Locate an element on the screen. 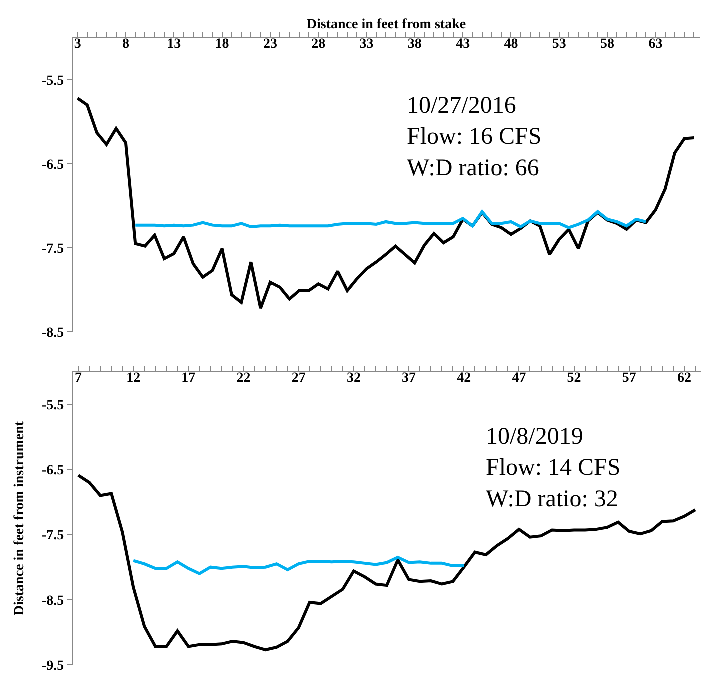  x-tick-label: 42 is located at coordinates (464, 378).